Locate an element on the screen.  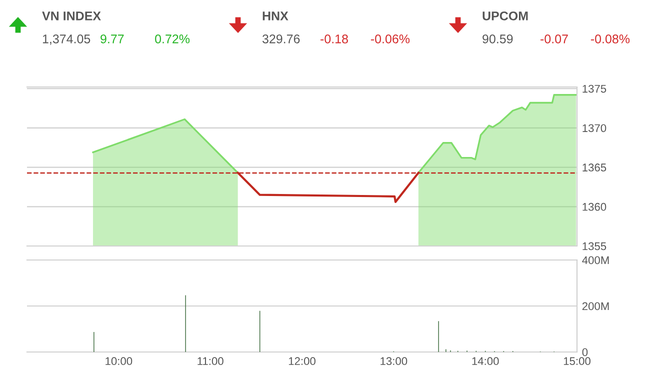
y-tick-label: 400M is located at coordinates (595, 260).